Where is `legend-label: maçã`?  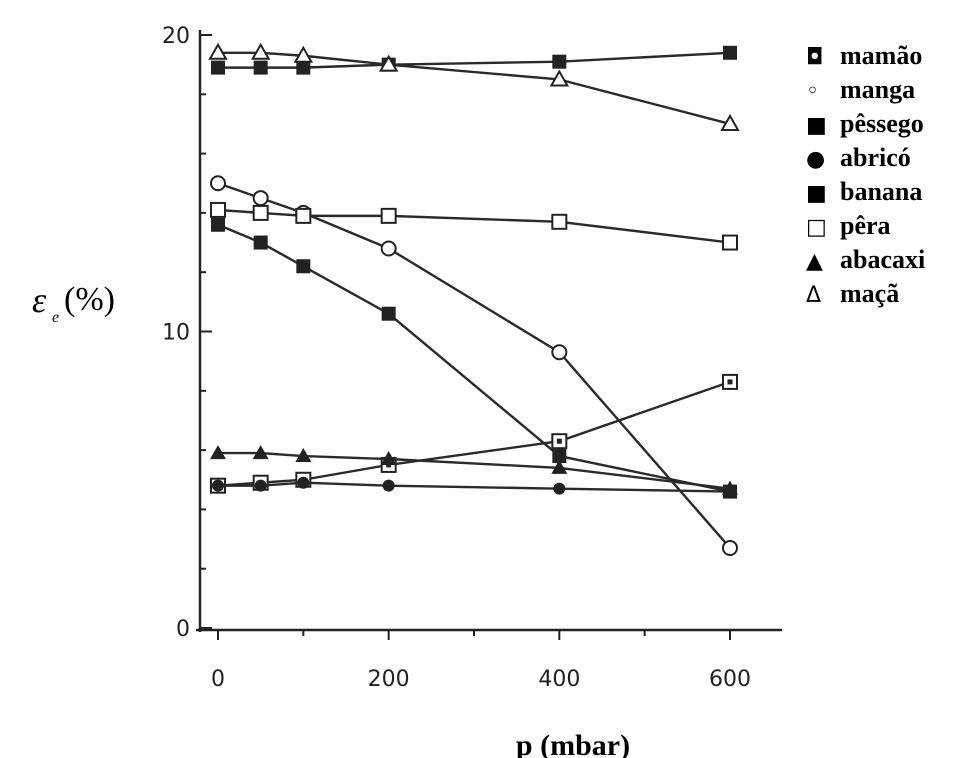
legend-label: maçã is located at coordinates (869, 293).